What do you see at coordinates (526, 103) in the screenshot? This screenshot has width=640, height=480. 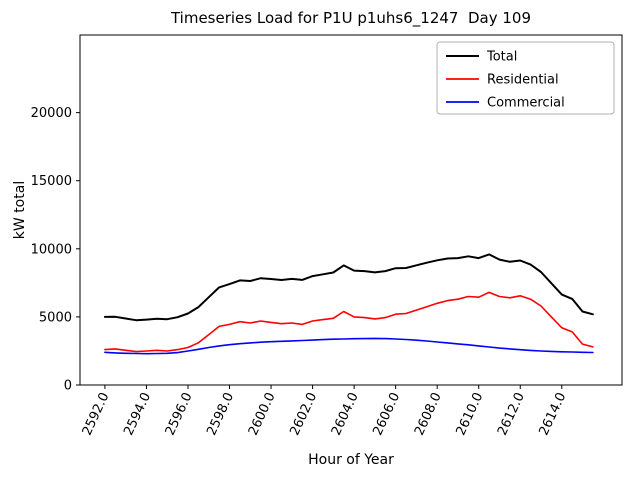 I see `legend-label-commercial: Commercial` at bounding box center [526, 103].